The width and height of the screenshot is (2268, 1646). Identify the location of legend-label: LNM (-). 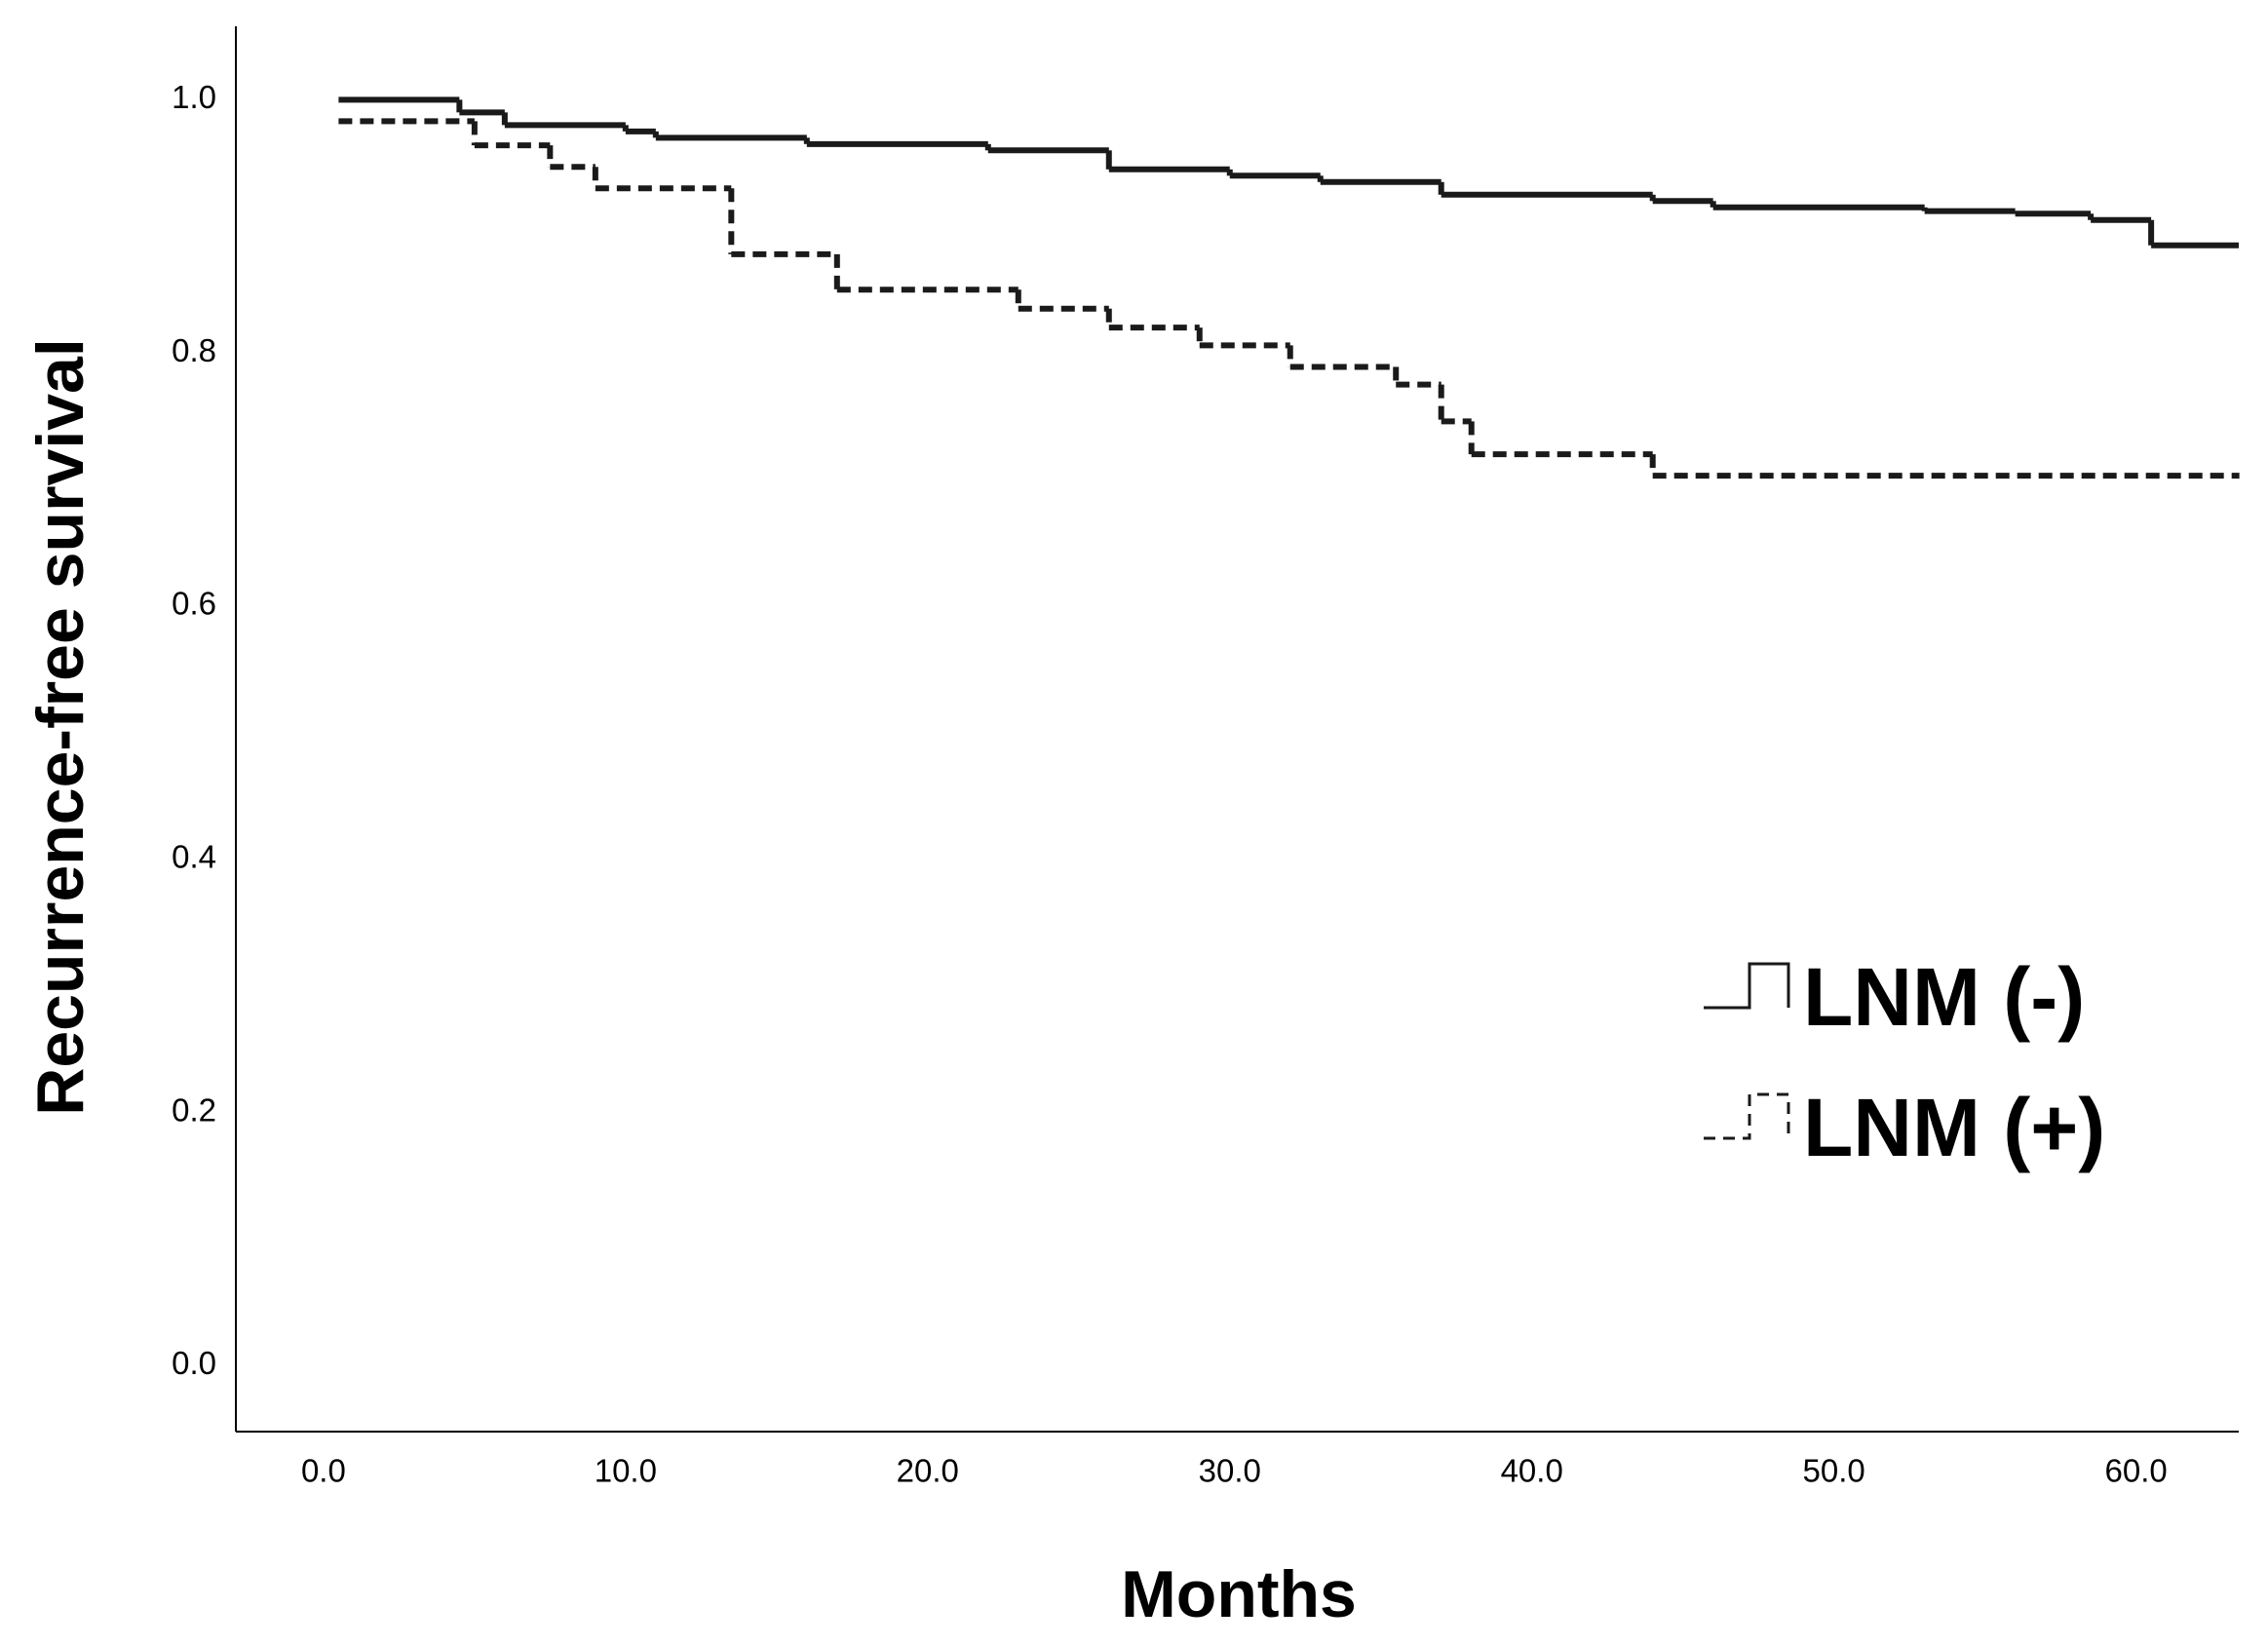
(1944, 997).